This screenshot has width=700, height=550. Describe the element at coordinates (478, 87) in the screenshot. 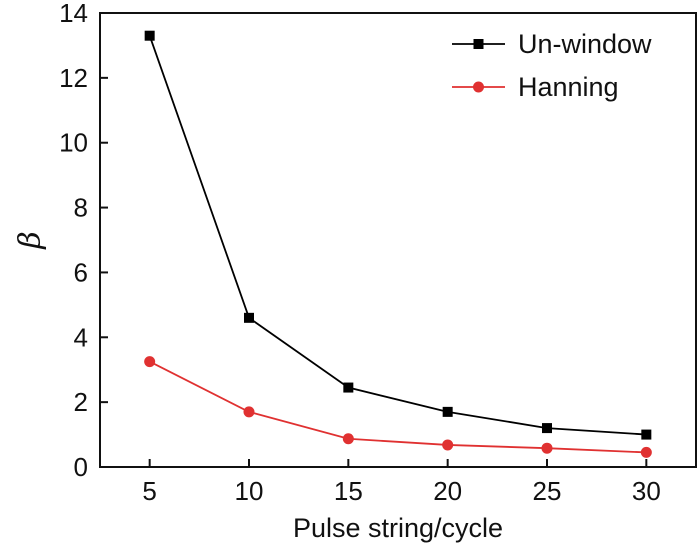

I see `legend-marker-hanning` at that location.